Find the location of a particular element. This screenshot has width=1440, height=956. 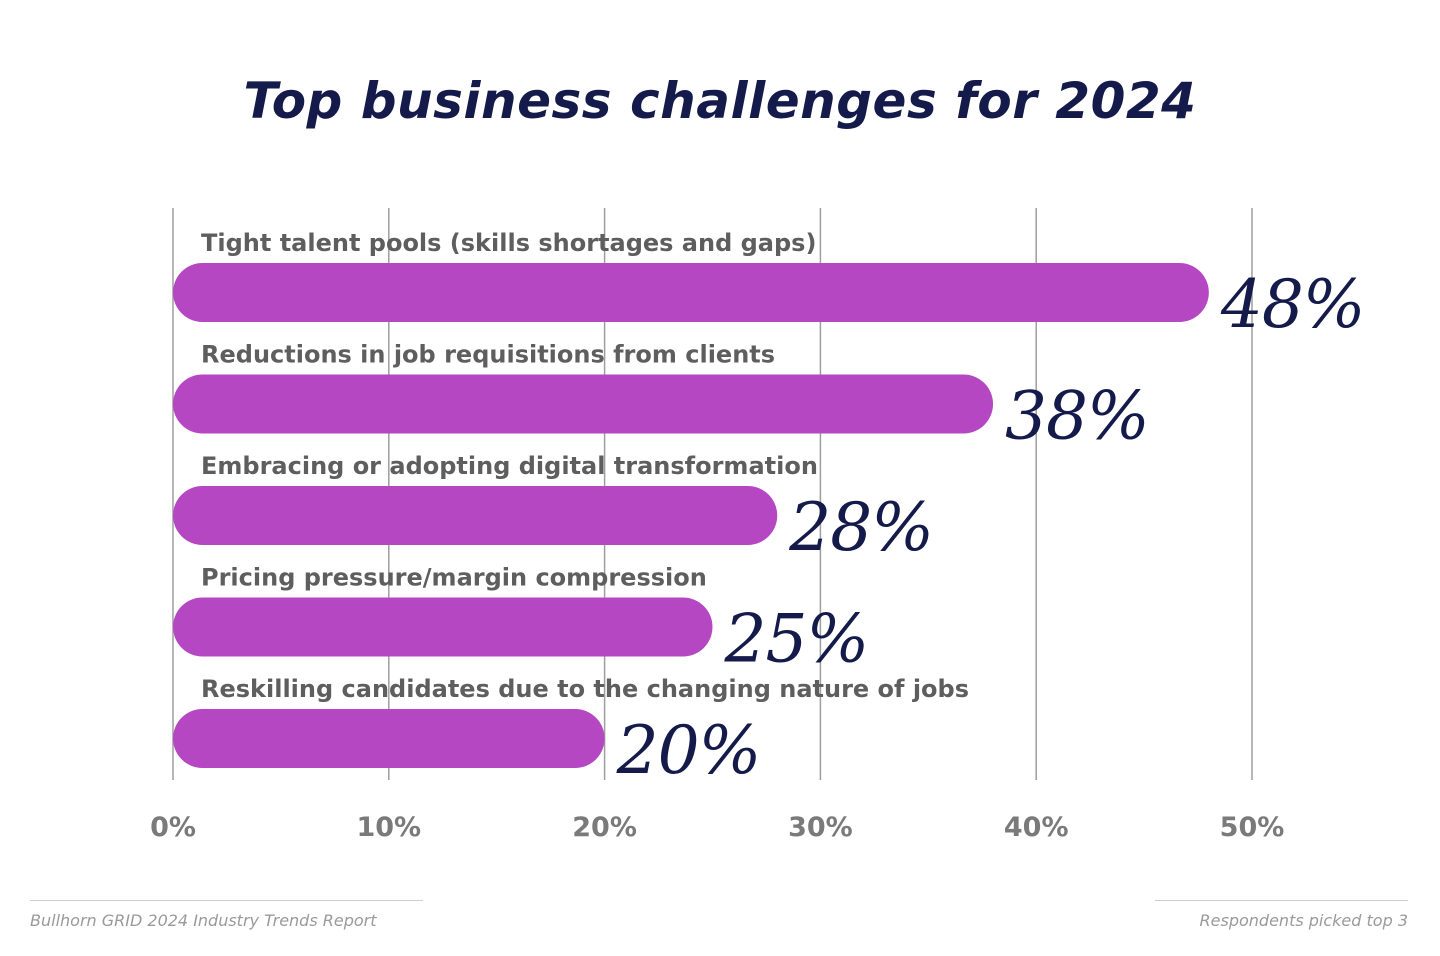

x-tick-label: 30% is located at coordinates (820, 827).